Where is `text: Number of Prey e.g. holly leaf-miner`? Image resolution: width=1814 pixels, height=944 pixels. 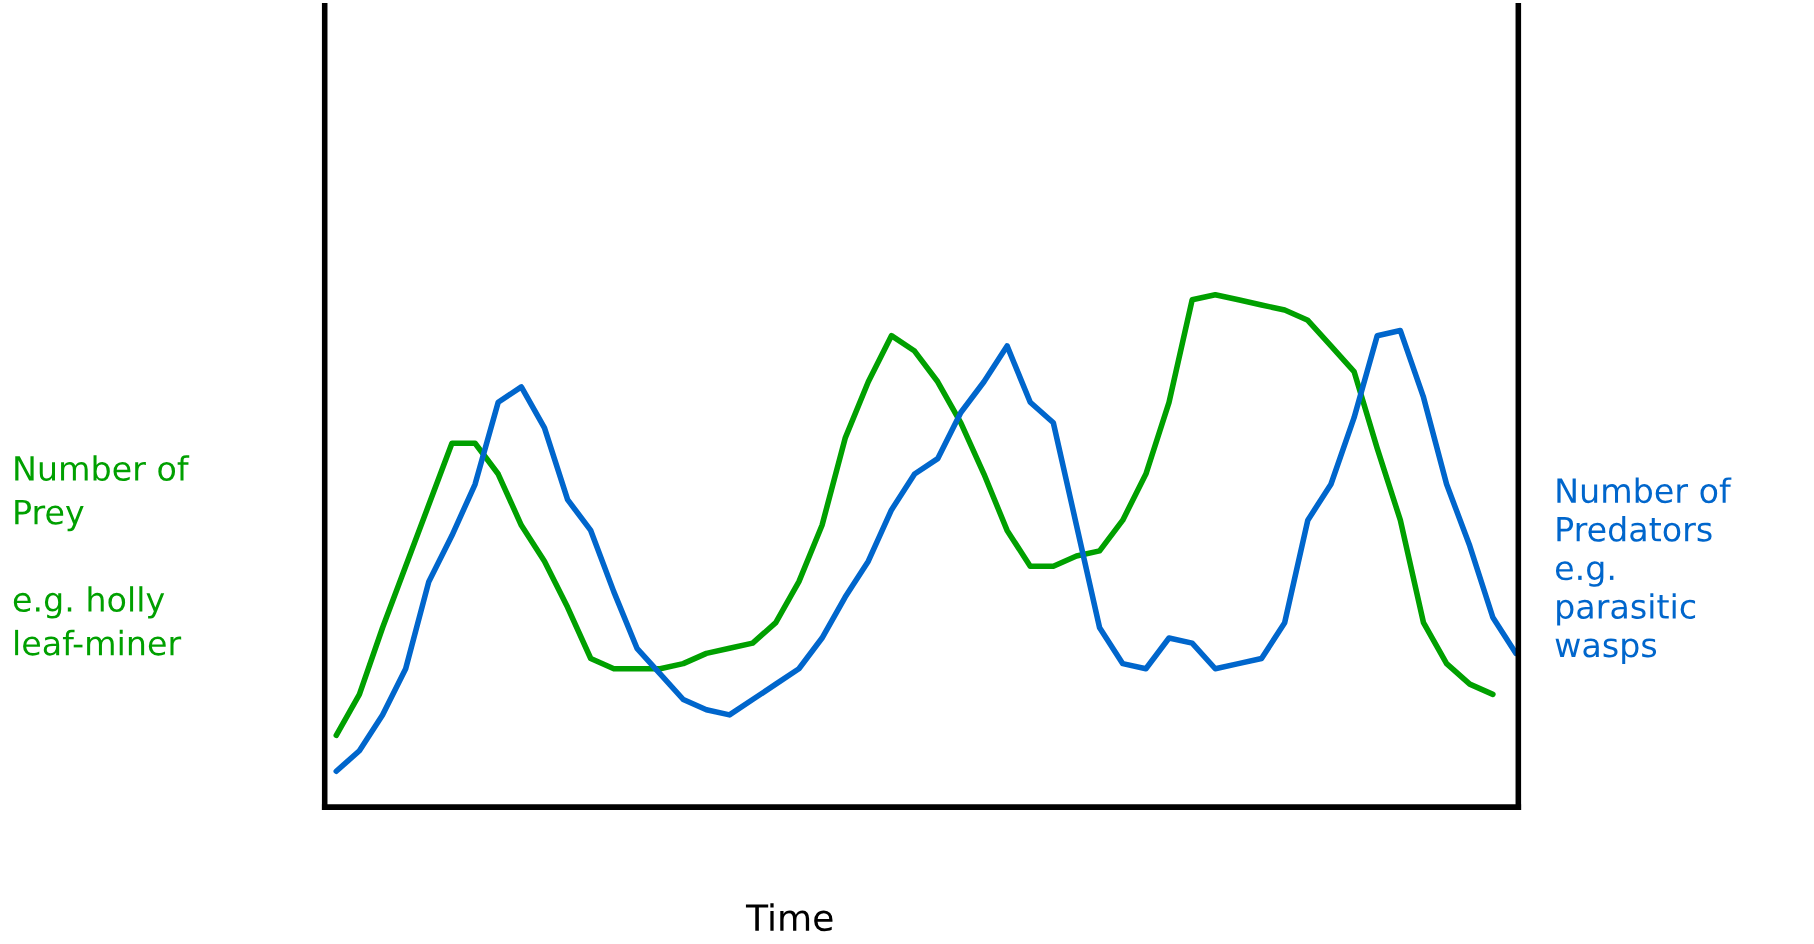 text: Number of Prey e.g. holly leaf-miner is located at coordinates (101, 555).